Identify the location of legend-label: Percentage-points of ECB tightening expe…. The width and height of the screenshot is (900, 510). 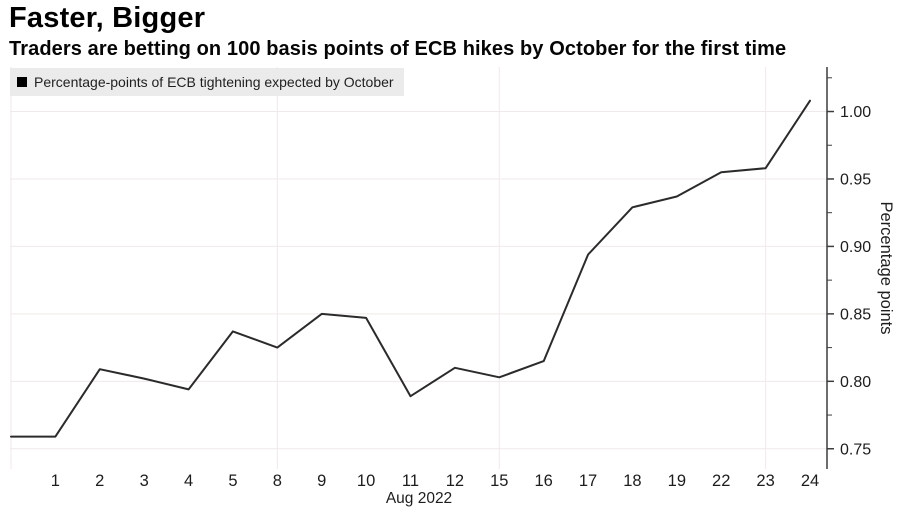
(214, 82).